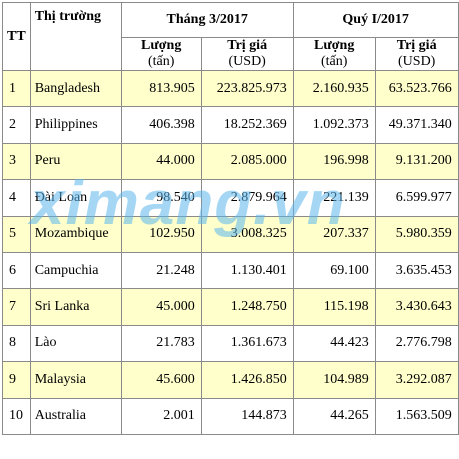  I want to click on row-tt: 9, so click(16, 380).